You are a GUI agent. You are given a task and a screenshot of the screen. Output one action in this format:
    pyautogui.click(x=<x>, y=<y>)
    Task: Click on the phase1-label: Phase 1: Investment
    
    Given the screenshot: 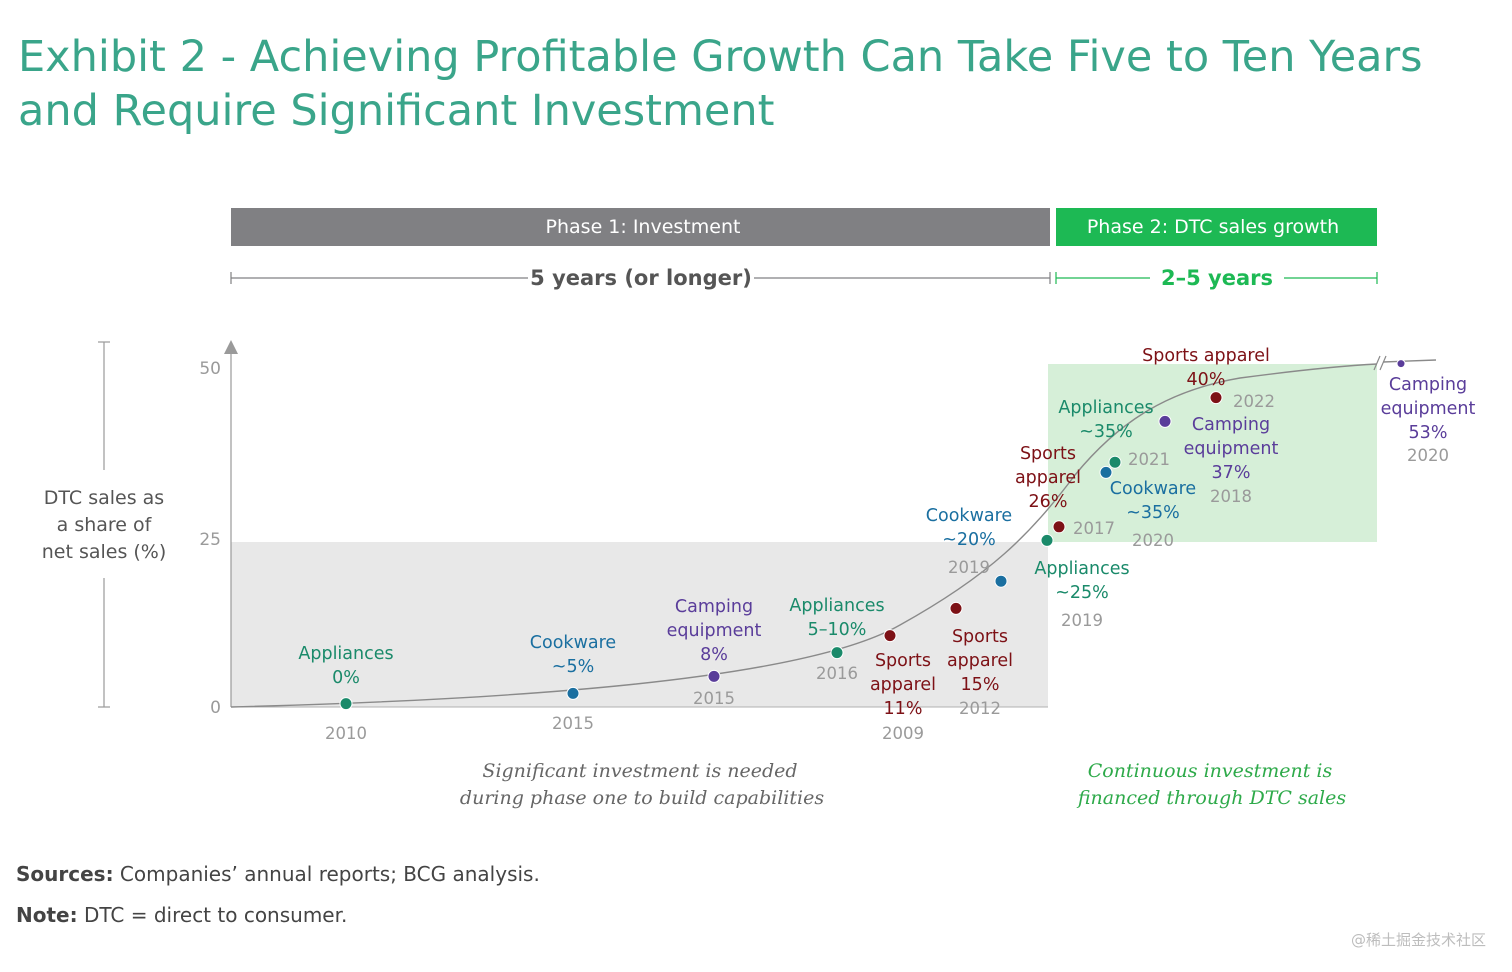 What is the action you would take?
    pyautogui.click(x=643, y=227)
    